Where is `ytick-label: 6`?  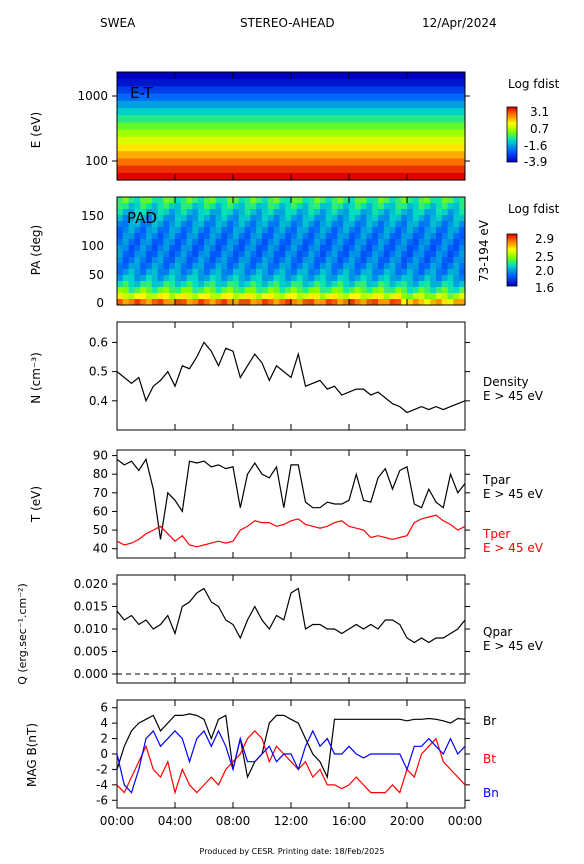
ytick-label: 6 is located at coordinates (104, 708).